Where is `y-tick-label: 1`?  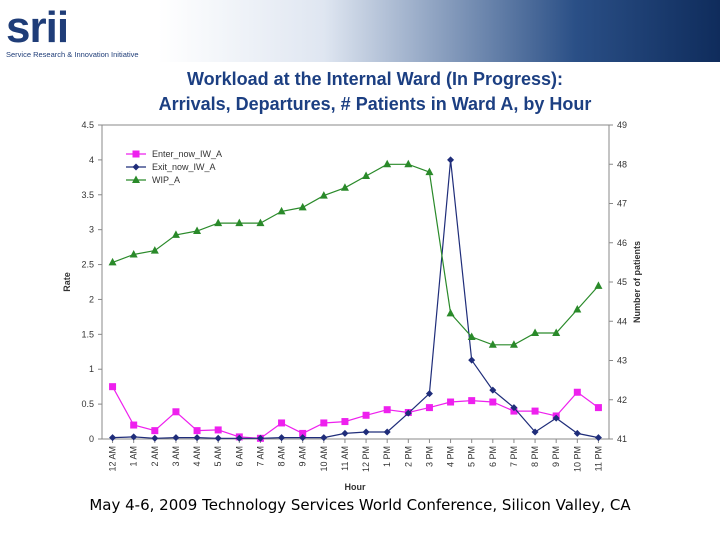 y-tick-label: 1 is located at coordinates (91, 369).